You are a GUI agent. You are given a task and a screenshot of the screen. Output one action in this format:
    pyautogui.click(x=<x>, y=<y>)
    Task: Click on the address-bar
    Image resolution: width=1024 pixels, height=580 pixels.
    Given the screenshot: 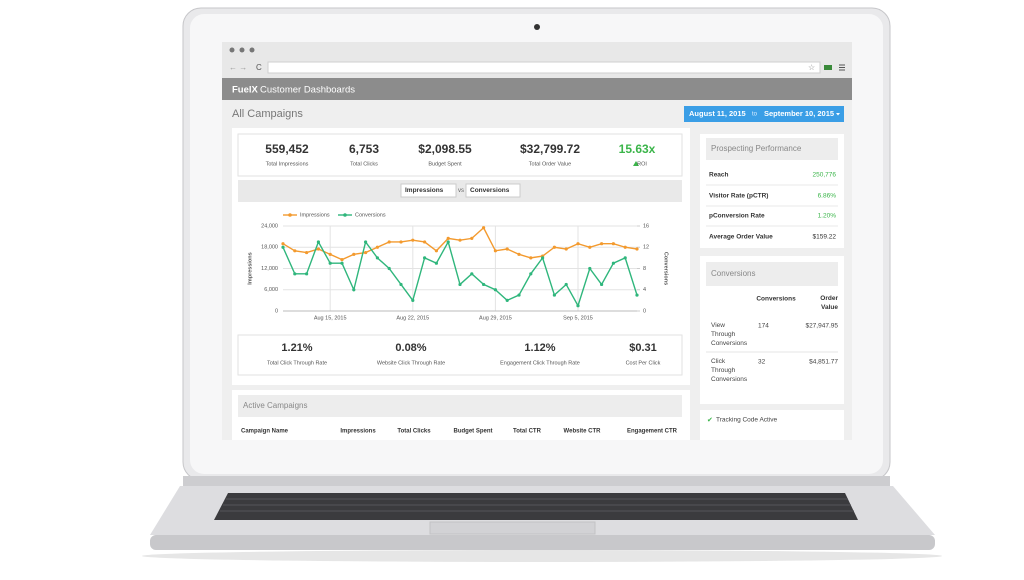 What is the action you would take?
    pyautogui.click(x=544, y=67)
    